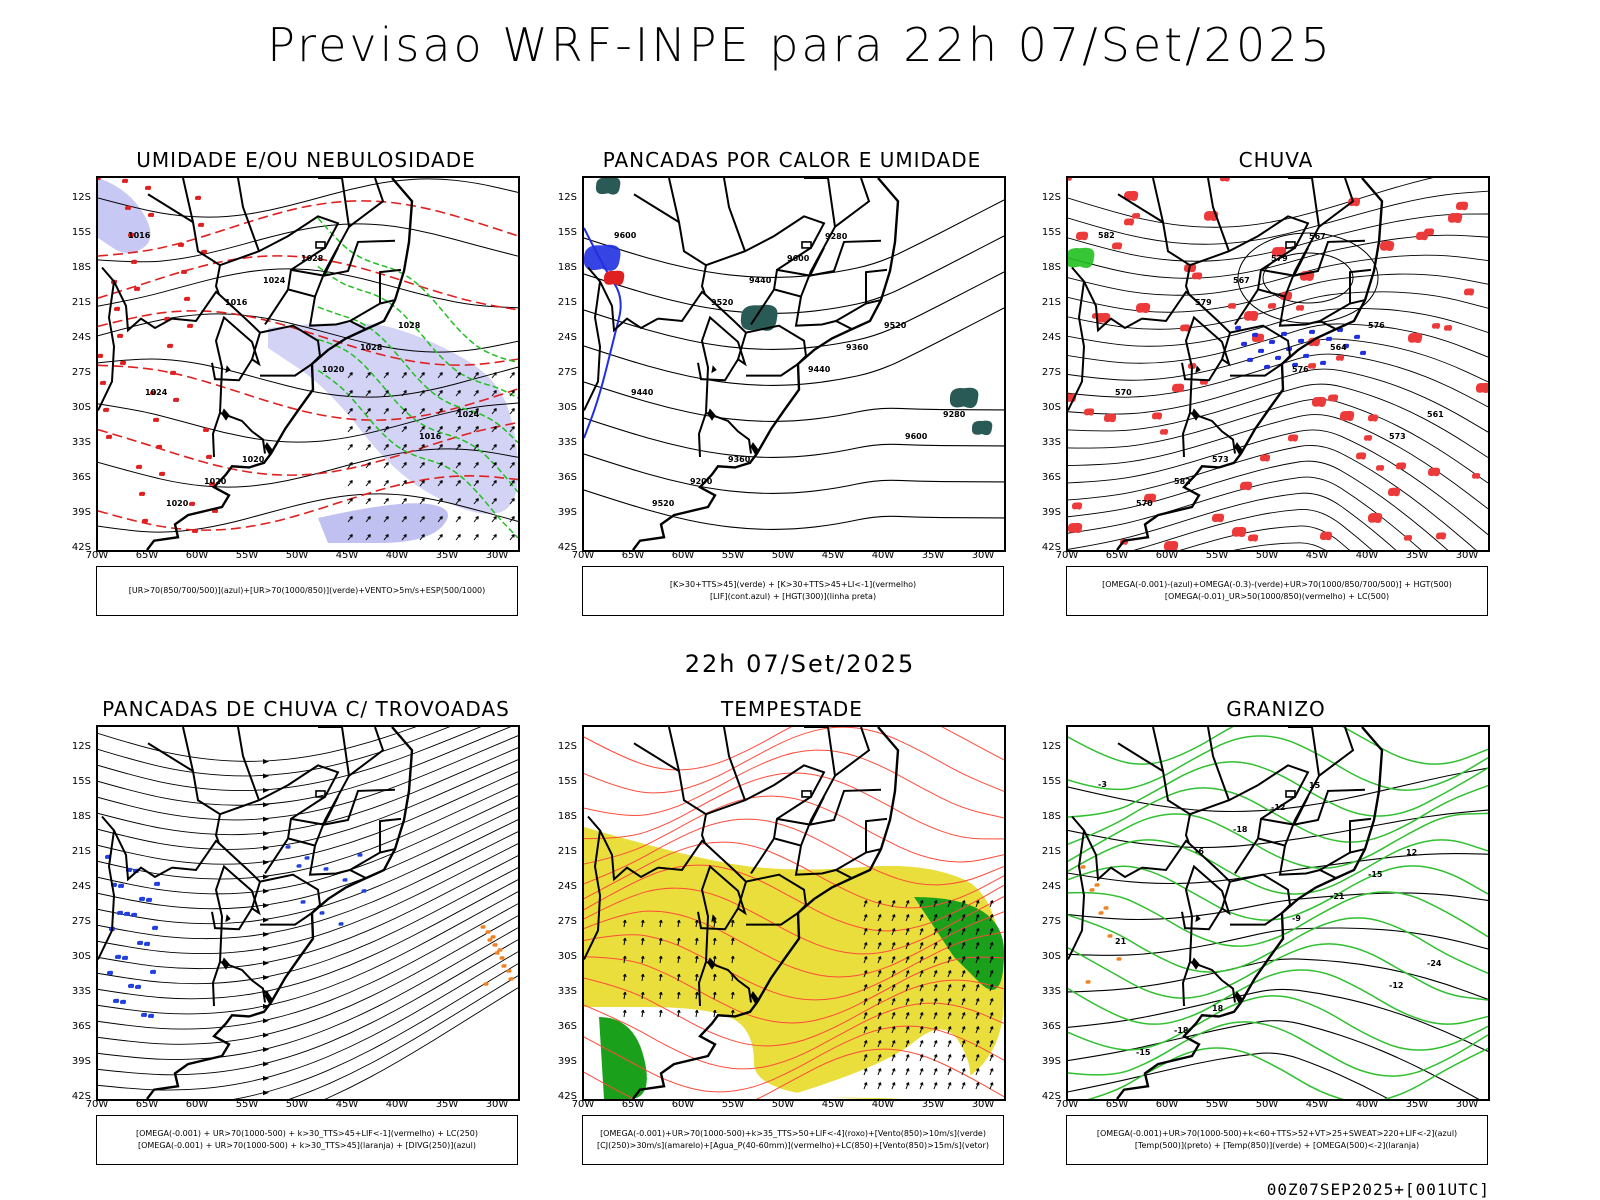 The image size is (1600, 1200). I want to click on contour-label: 9280, so click(954, 414).